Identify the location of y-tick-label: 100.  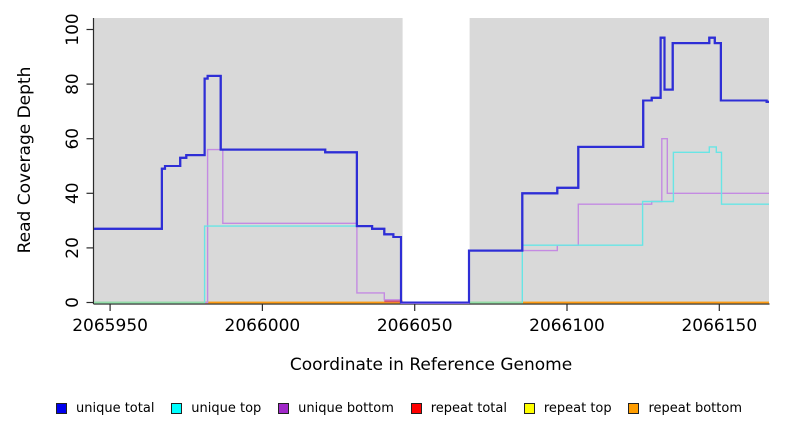
(73, 29).